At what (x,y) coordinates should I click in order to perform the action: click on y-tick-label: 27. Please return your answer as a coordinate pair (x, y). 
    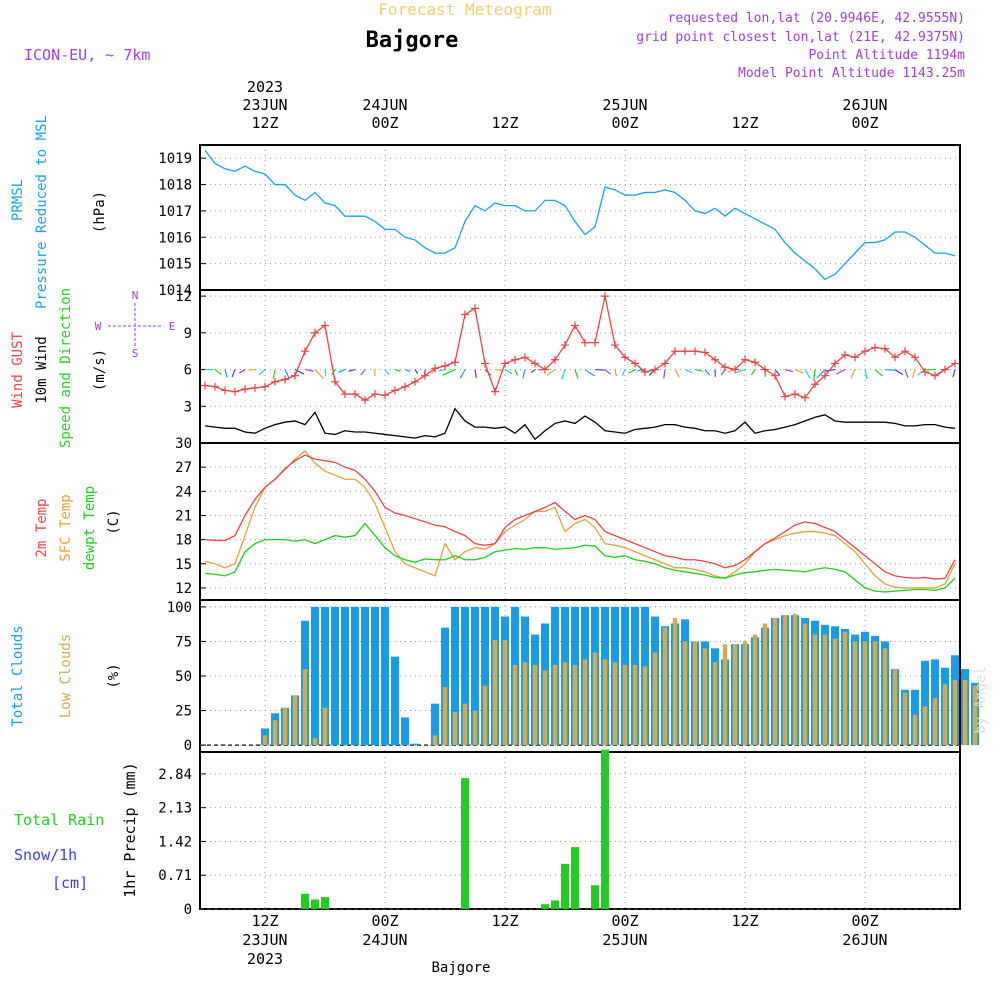
    Looking at the image, I should click on (183, 468).